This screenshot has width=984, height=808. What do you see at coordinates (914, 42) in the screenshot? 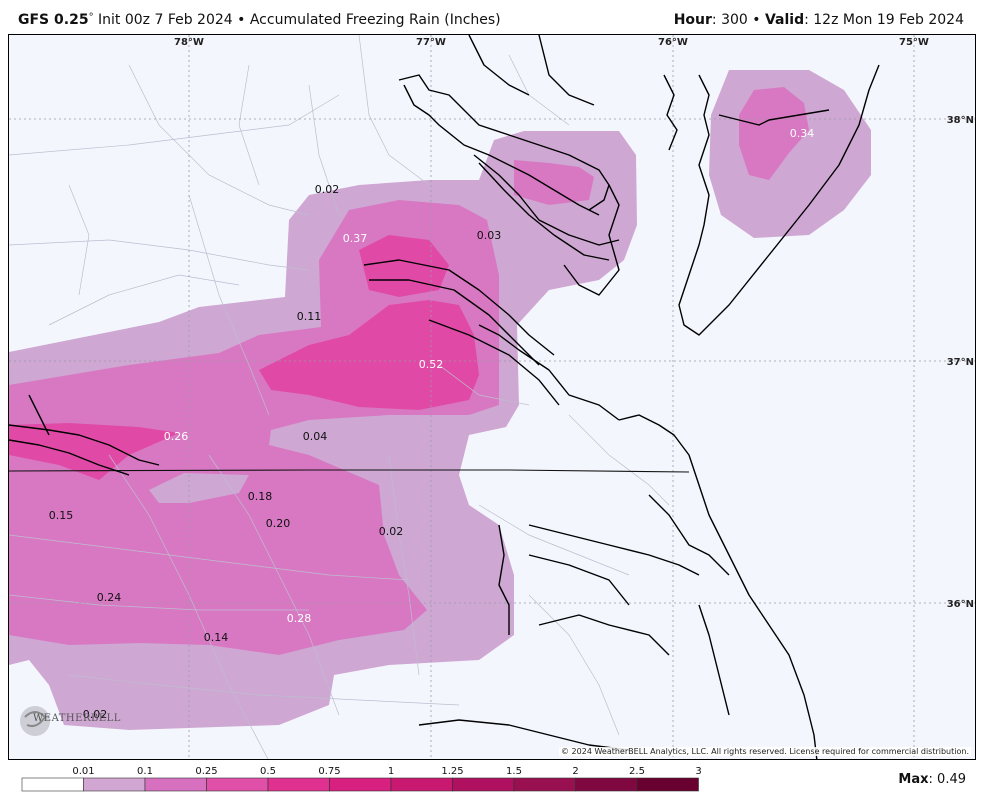
I see `lon-label: 75°W` at bounding box center [914, 42].